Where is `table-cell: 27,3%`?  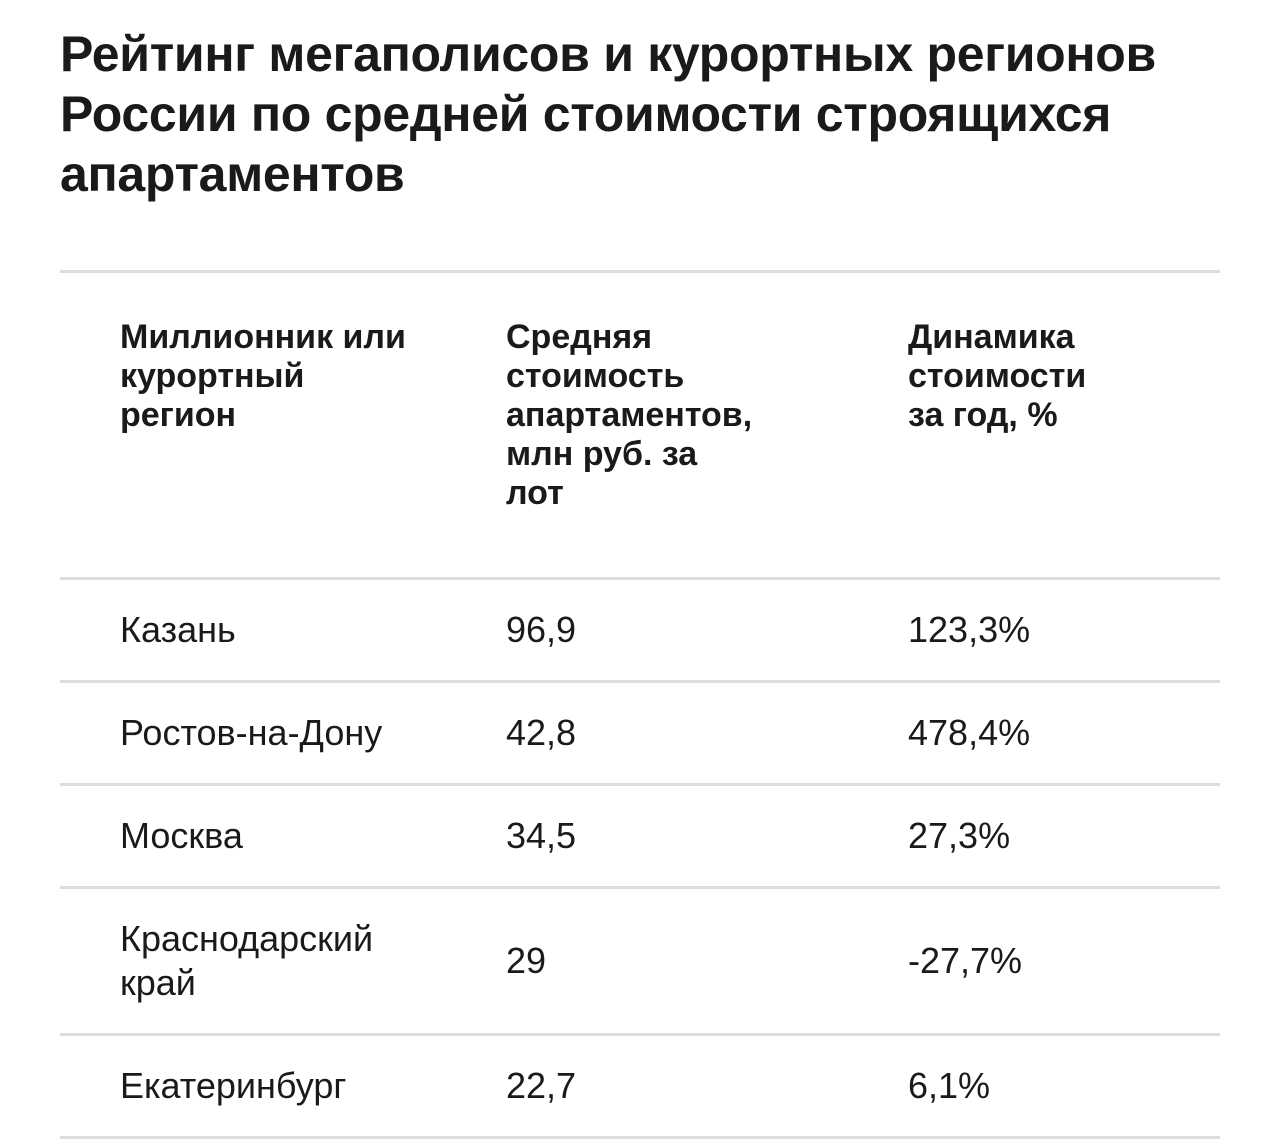 table-cell: 27,3% is located at coordinates (959, 835).